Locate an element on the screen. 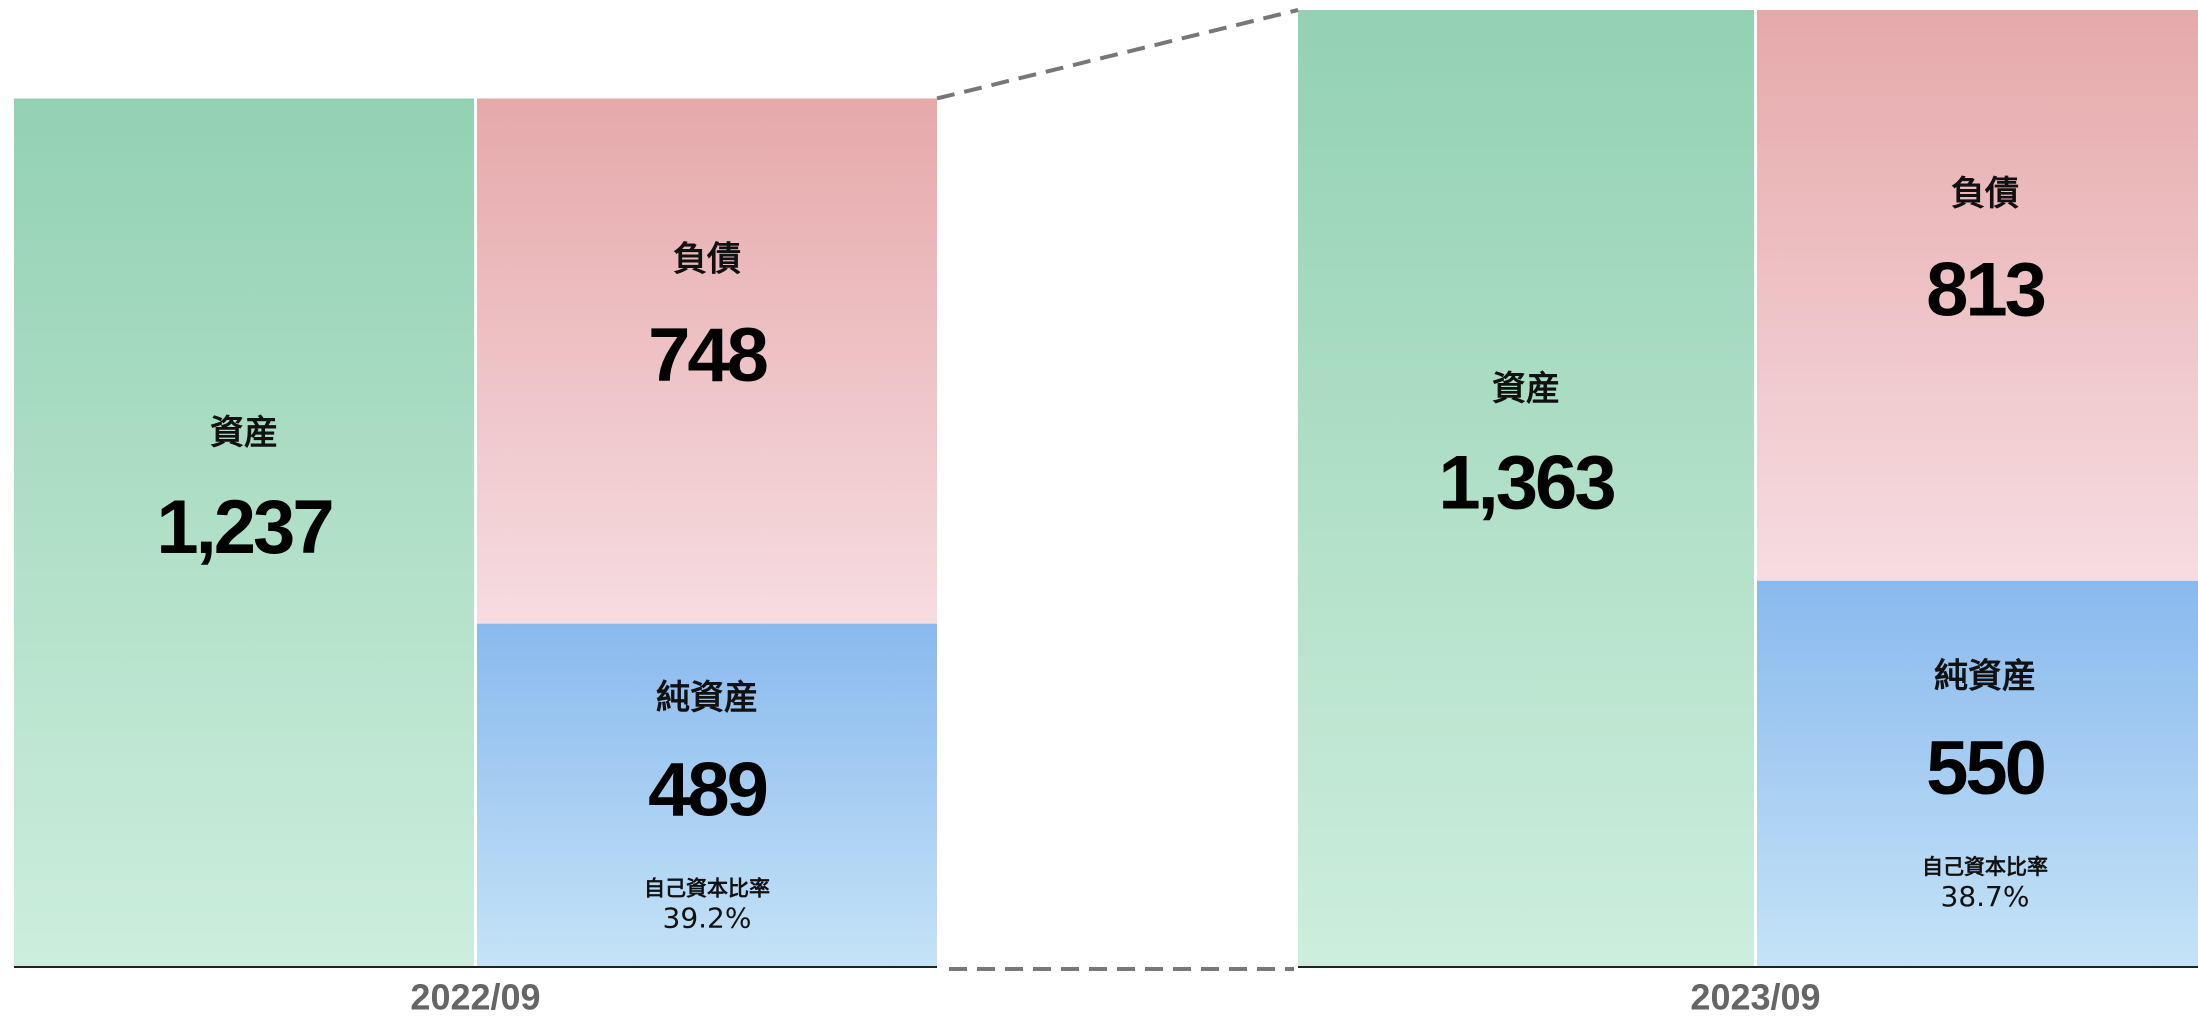 The height and width of the screenshot is (1019, 2198). net-asset-value: 550 is located at coordinates (1985, 768).